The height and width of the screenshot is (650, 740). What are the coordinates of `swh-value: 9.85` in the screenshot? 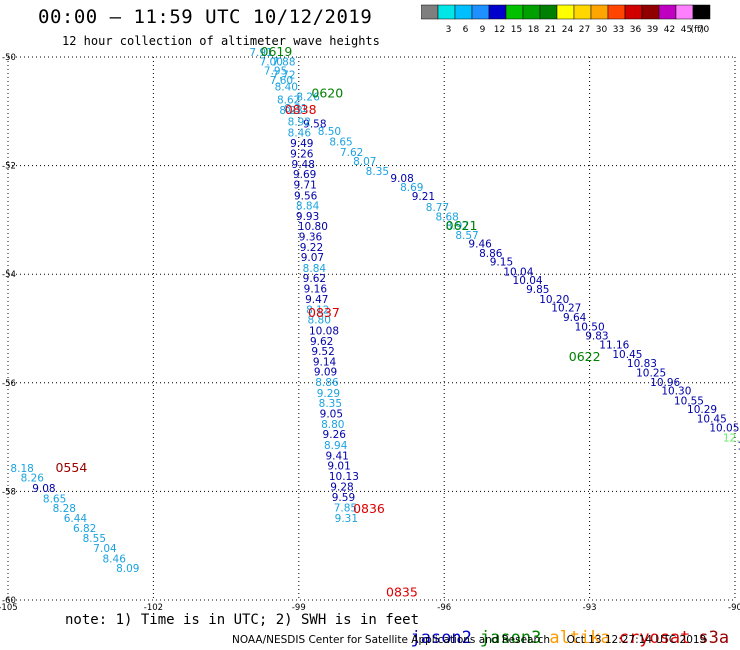 It's located at (537, 290).